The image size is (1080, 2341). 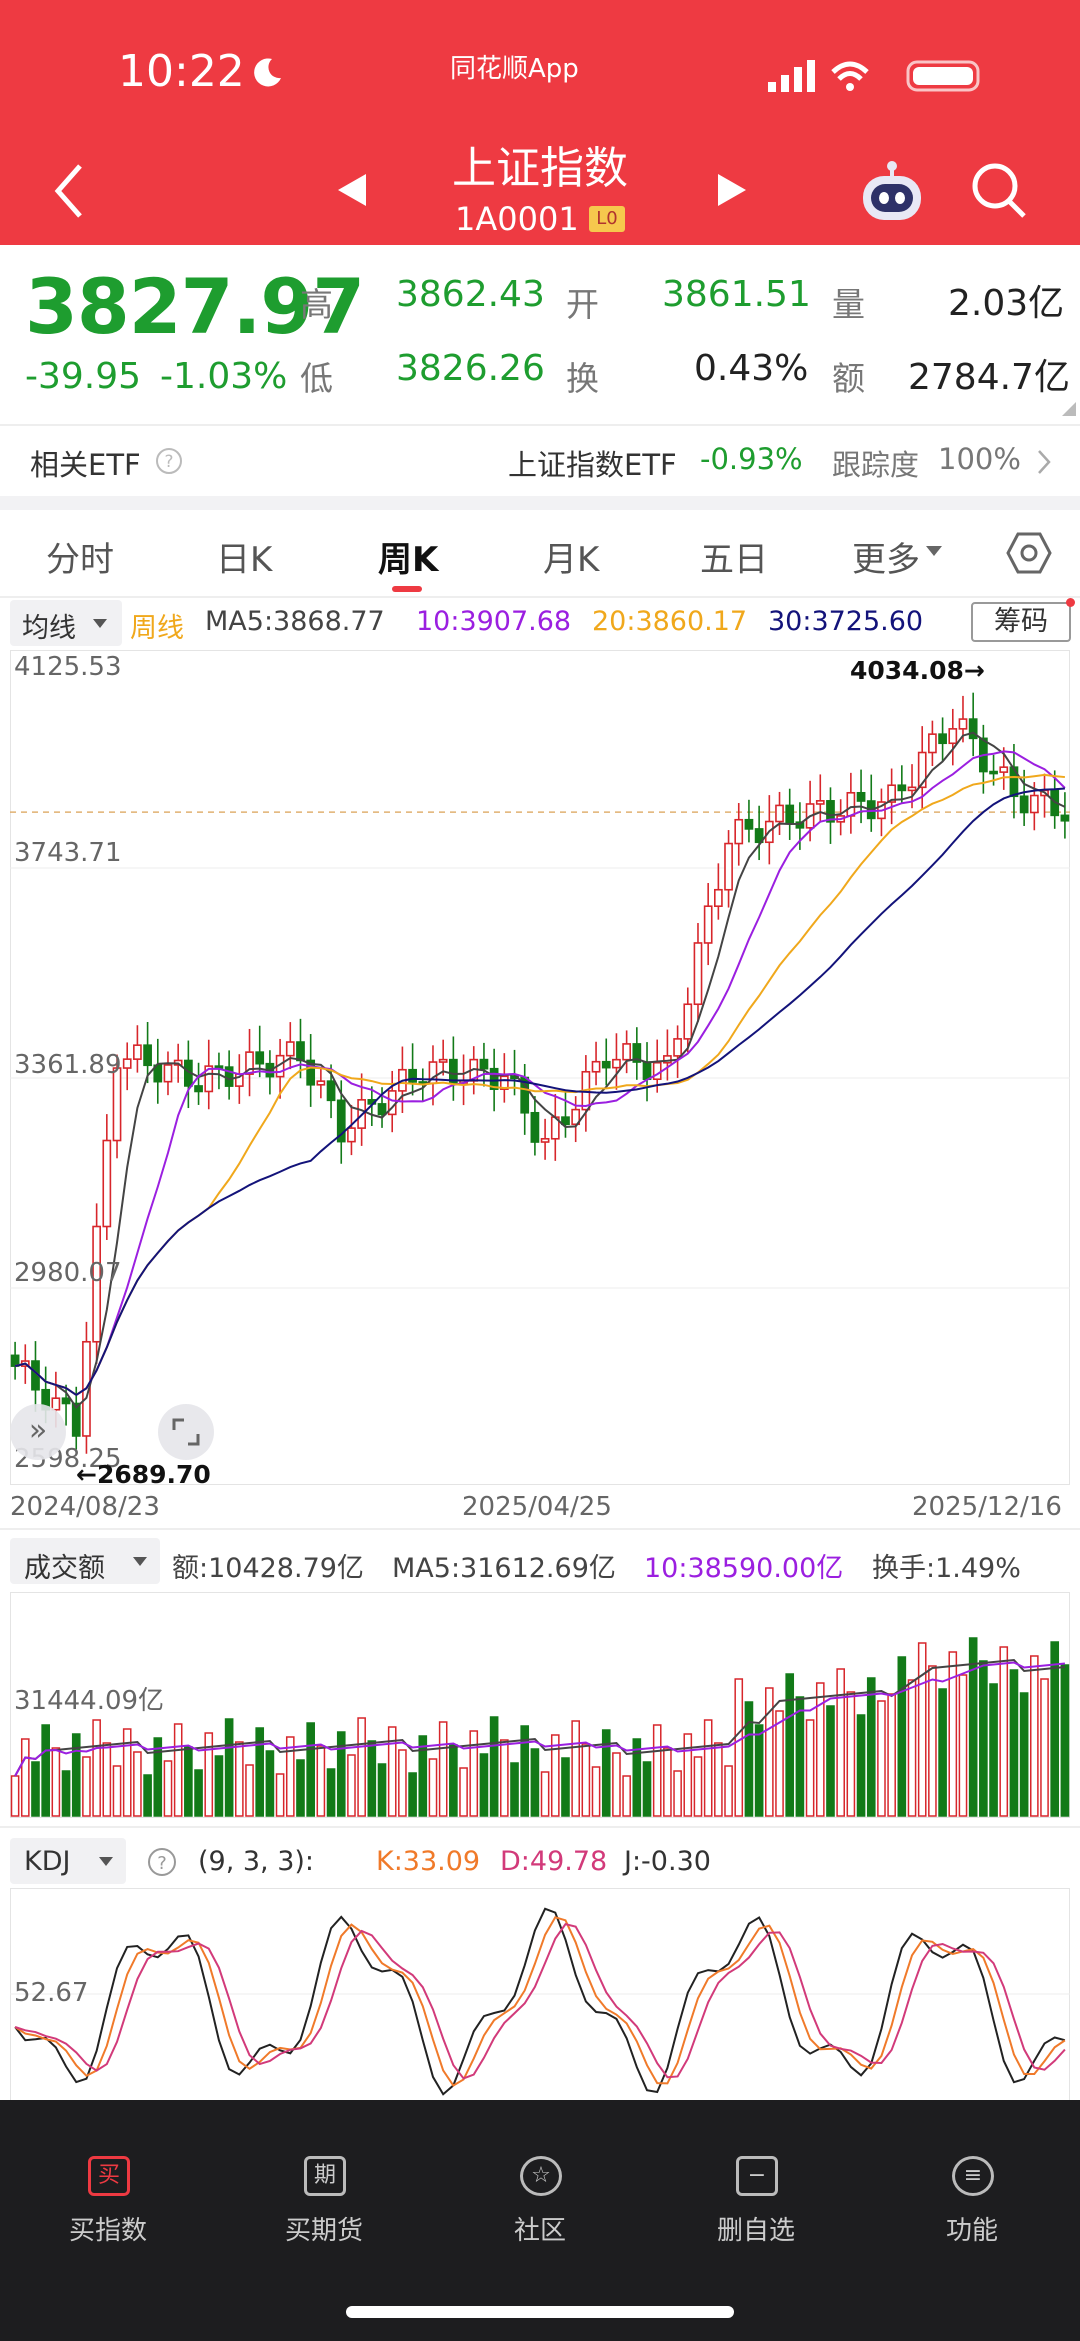 What do you see at coordinates (848, 378) in the screenshot?
I see `amount-label: 额` at bounding box center [848, 378].